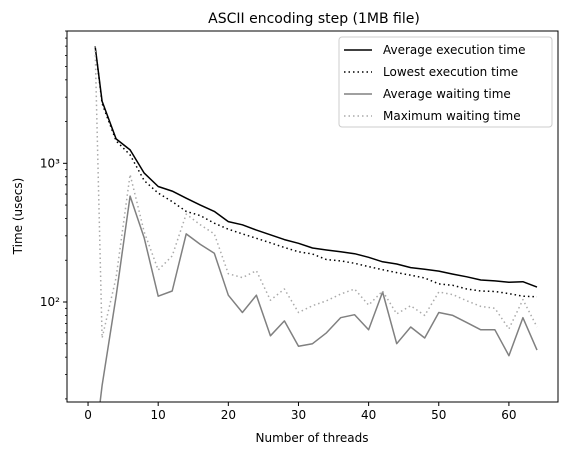 Image resolution: width=570 pixels, height=455 pixels. What do you see at coordinates (450, 72) in the screenshot?
I see `legend-label: Lowest execution time` at bounding box center [450, 72].